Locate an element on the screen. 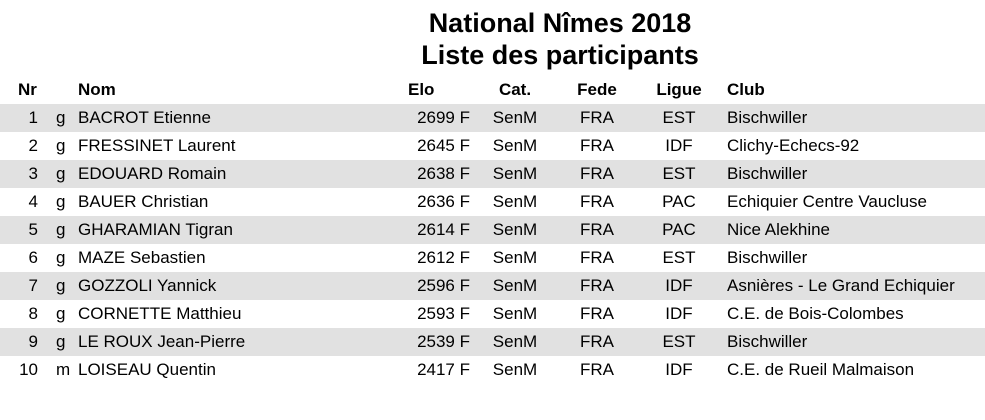  header-cat: Cat. is located at coordinates (515, 89).